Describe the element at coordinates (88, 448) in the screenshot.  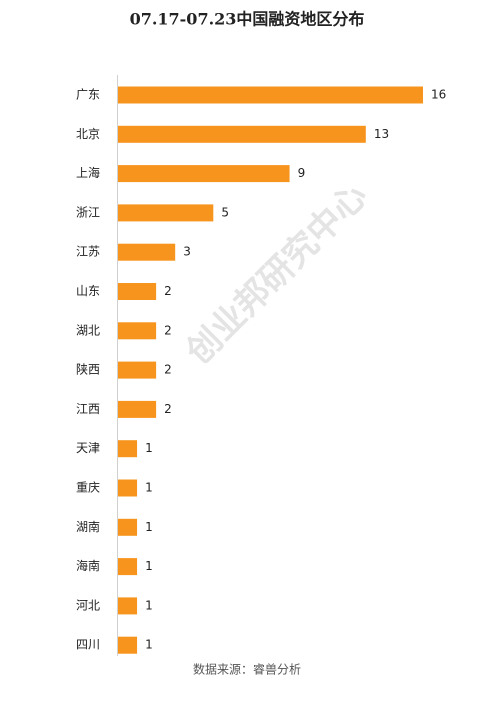
I see `y-tick-label: 天津` at that location.